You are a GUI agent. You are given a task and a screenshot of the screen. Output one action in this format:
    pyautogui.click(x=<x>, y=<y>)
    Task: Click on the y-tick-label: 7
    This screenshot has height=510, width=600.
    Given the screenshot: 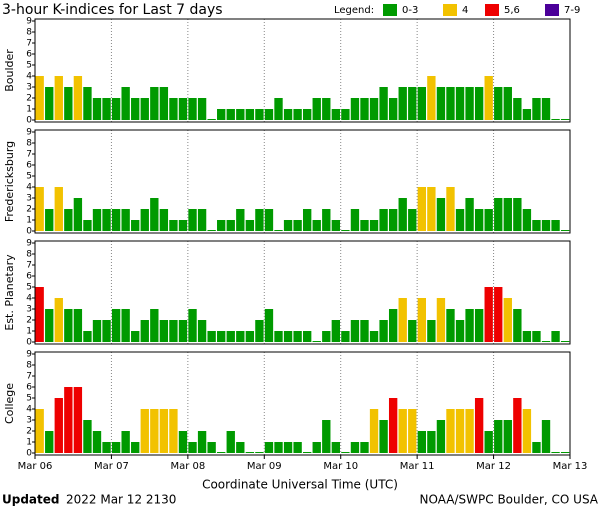 What is the action you would take?
    pyautogui.click(x=29, y=266)
    